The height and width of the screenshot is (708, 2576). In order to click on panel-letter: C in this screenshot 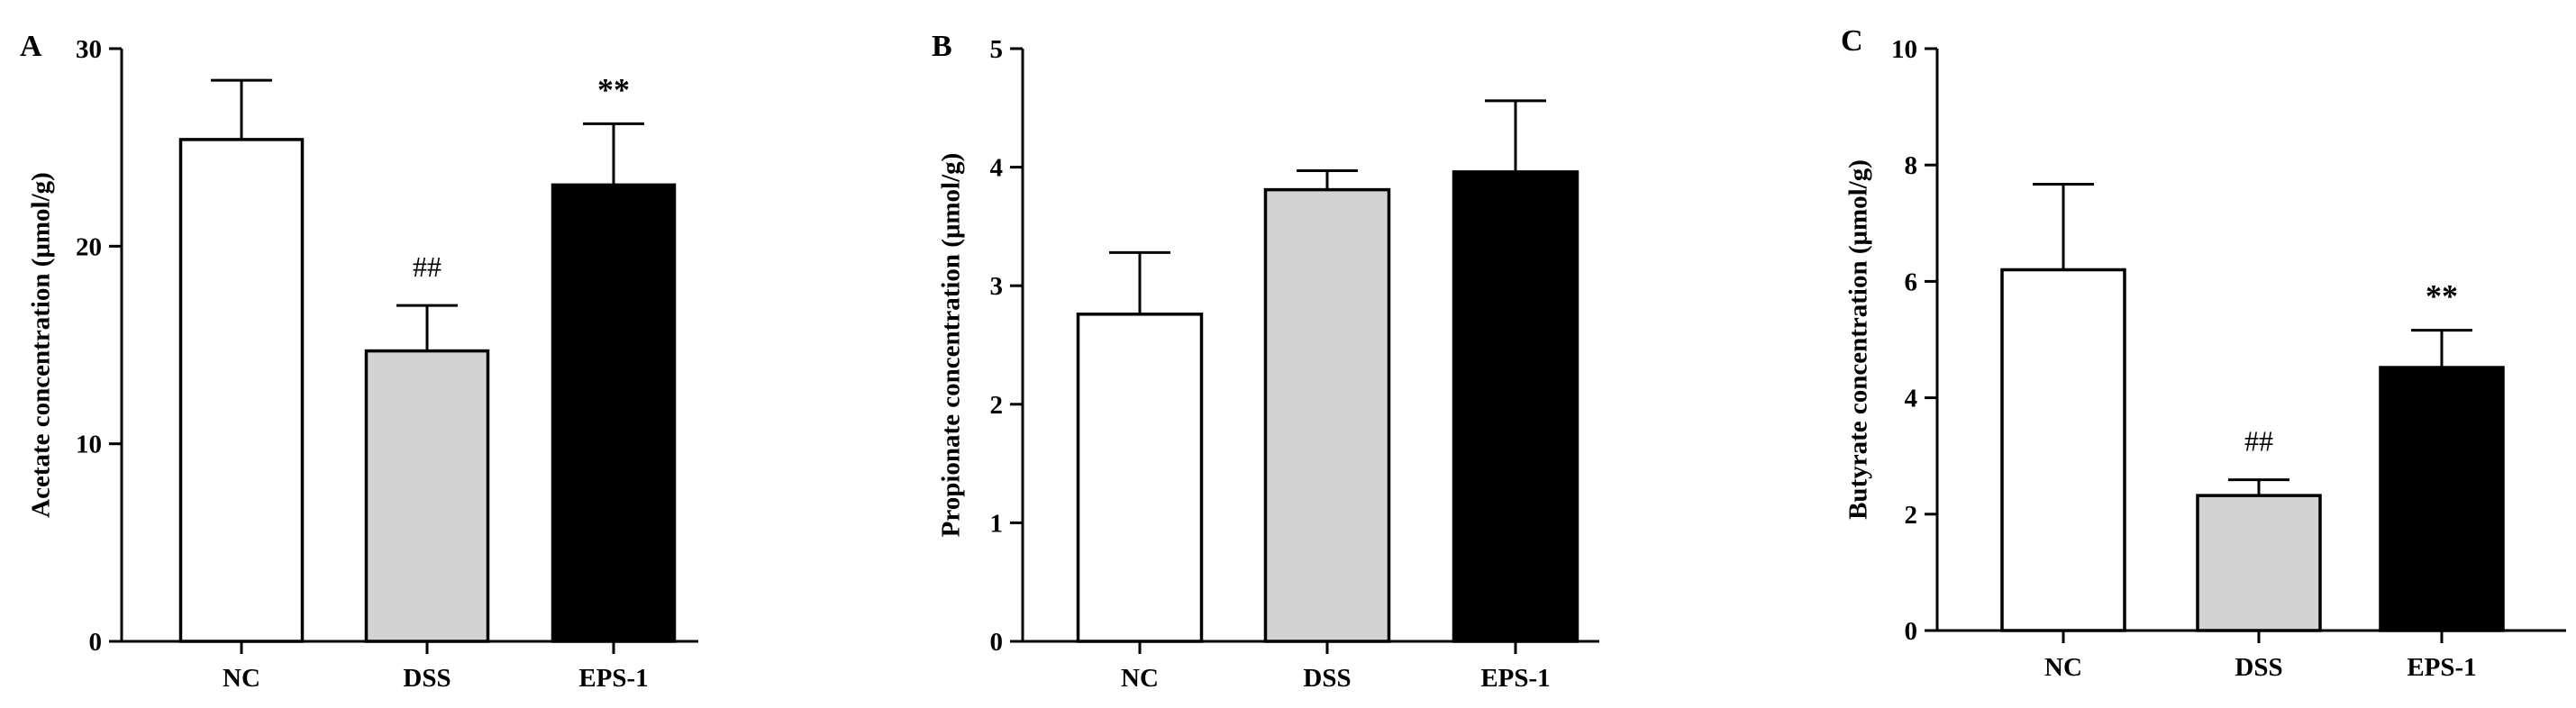, I will do `click(1852, 41)`.